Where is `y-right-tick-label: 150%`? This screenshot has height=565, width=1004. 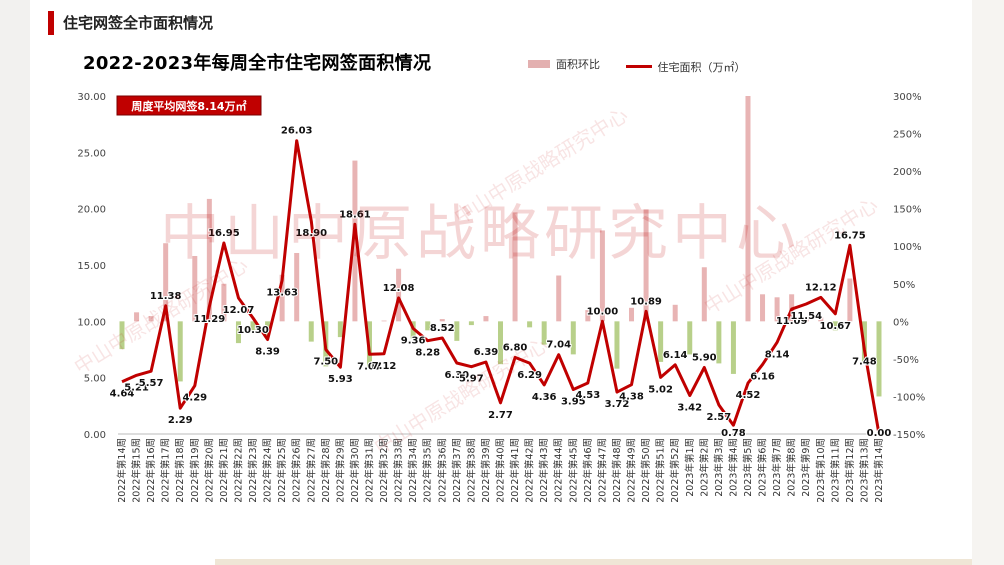
y-right-tick-label: 150% is located at coordinates (907, 210).